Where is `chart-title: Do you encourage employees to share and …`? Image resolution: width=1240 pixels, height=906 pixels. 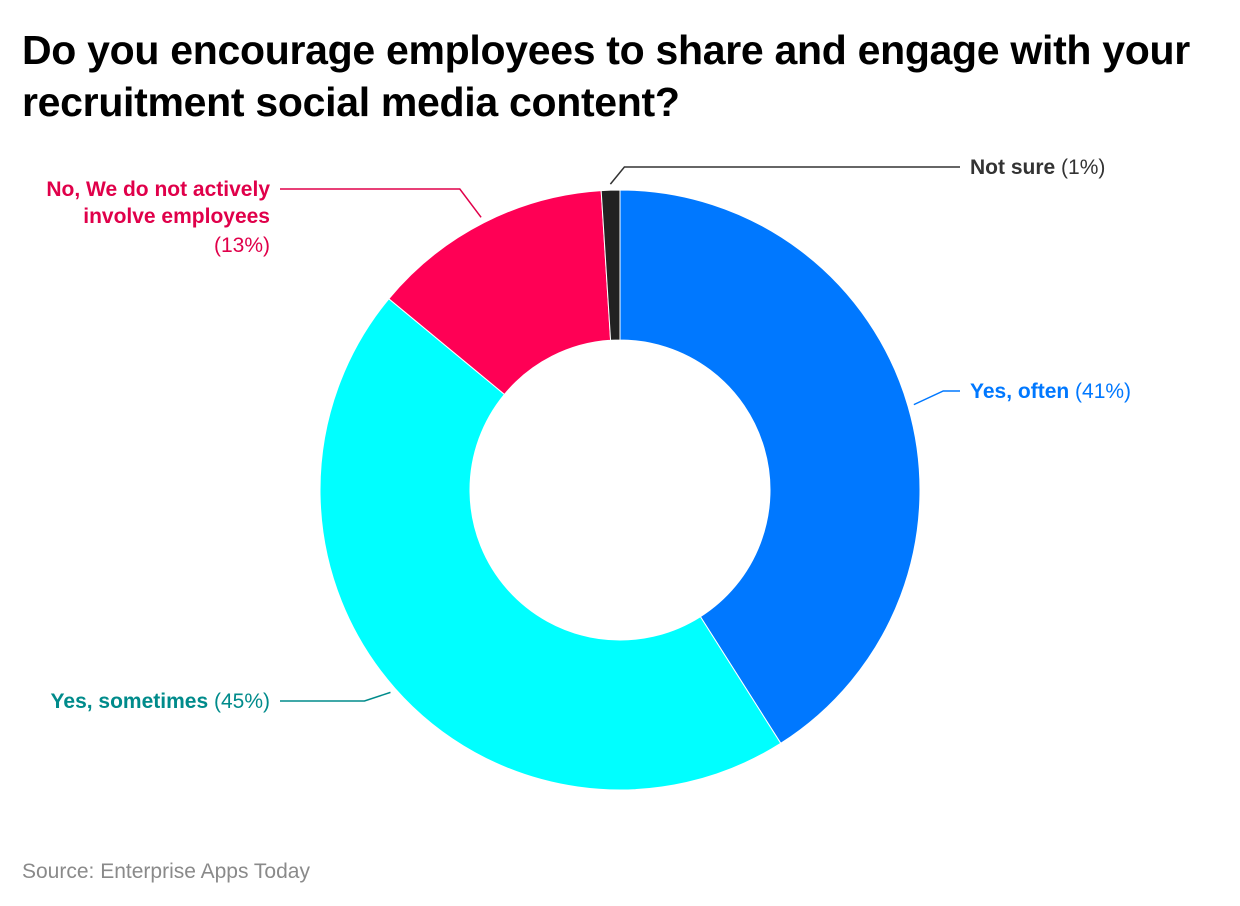
chart-title: Do you encourage employees to share and … is located at coordinates (606, 76).